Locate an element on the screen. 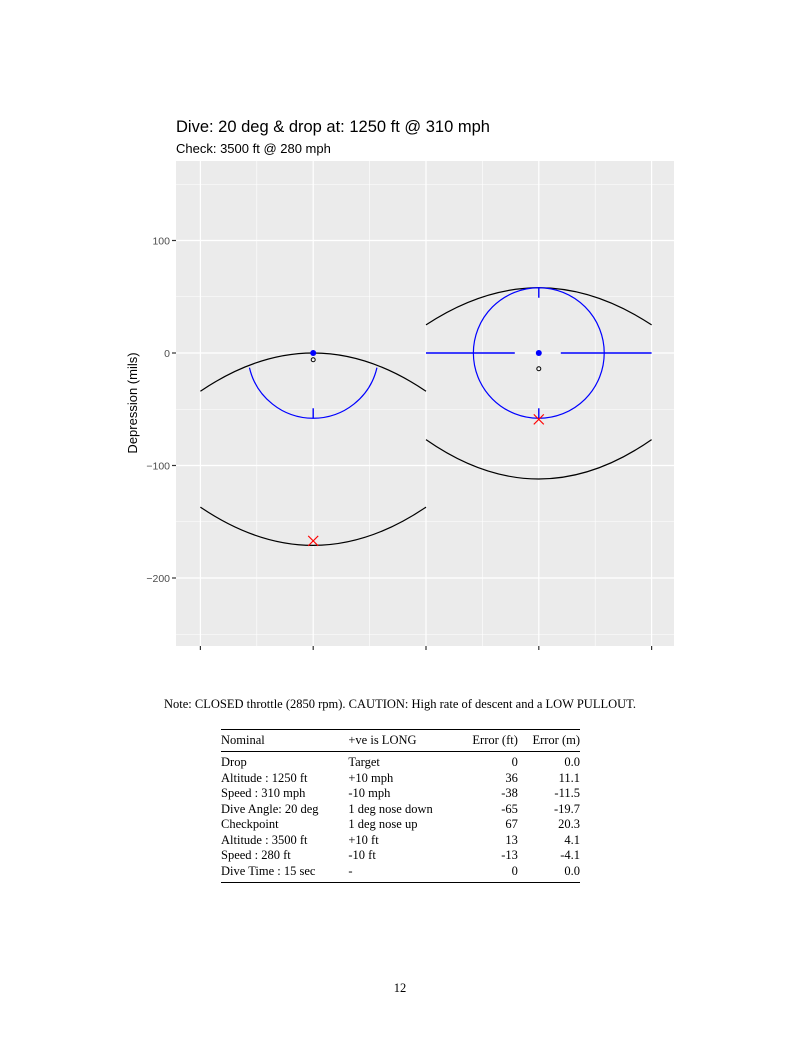  cell-direction: 1 deg nose down is located at coordinates (390, 808).